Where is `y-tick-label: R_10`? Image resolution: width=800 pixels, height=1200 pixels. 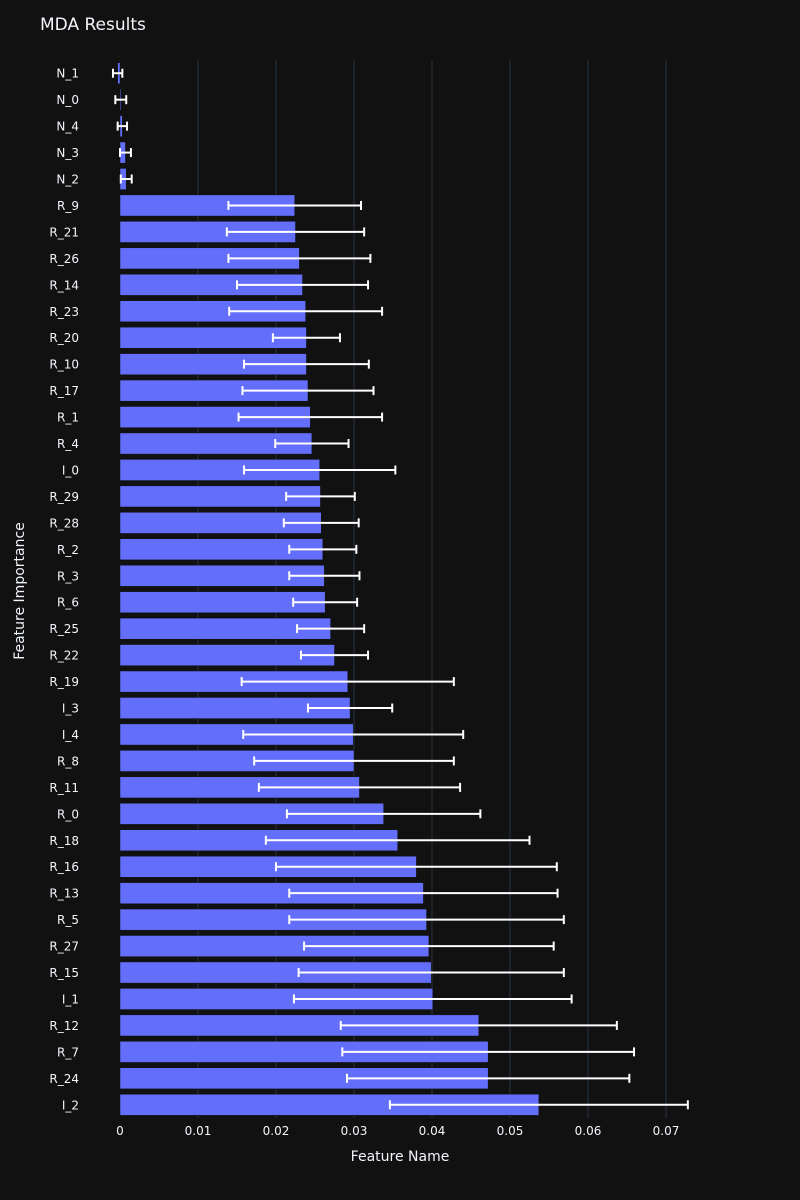
y-tick-label: R_10 is located at coordinates (64, 365).